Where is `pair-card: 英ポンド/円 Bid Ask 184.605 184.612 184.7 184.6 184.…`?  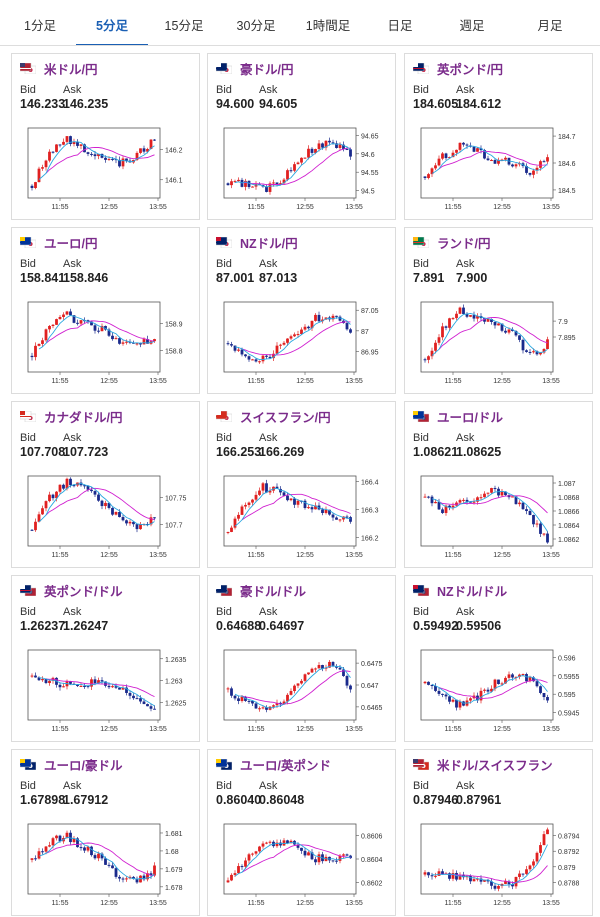
pair-card: 英ポンド/円 Bid Ask 184.605 184.612 184.7 184.6 184.… is located at coordinates (498, 136).